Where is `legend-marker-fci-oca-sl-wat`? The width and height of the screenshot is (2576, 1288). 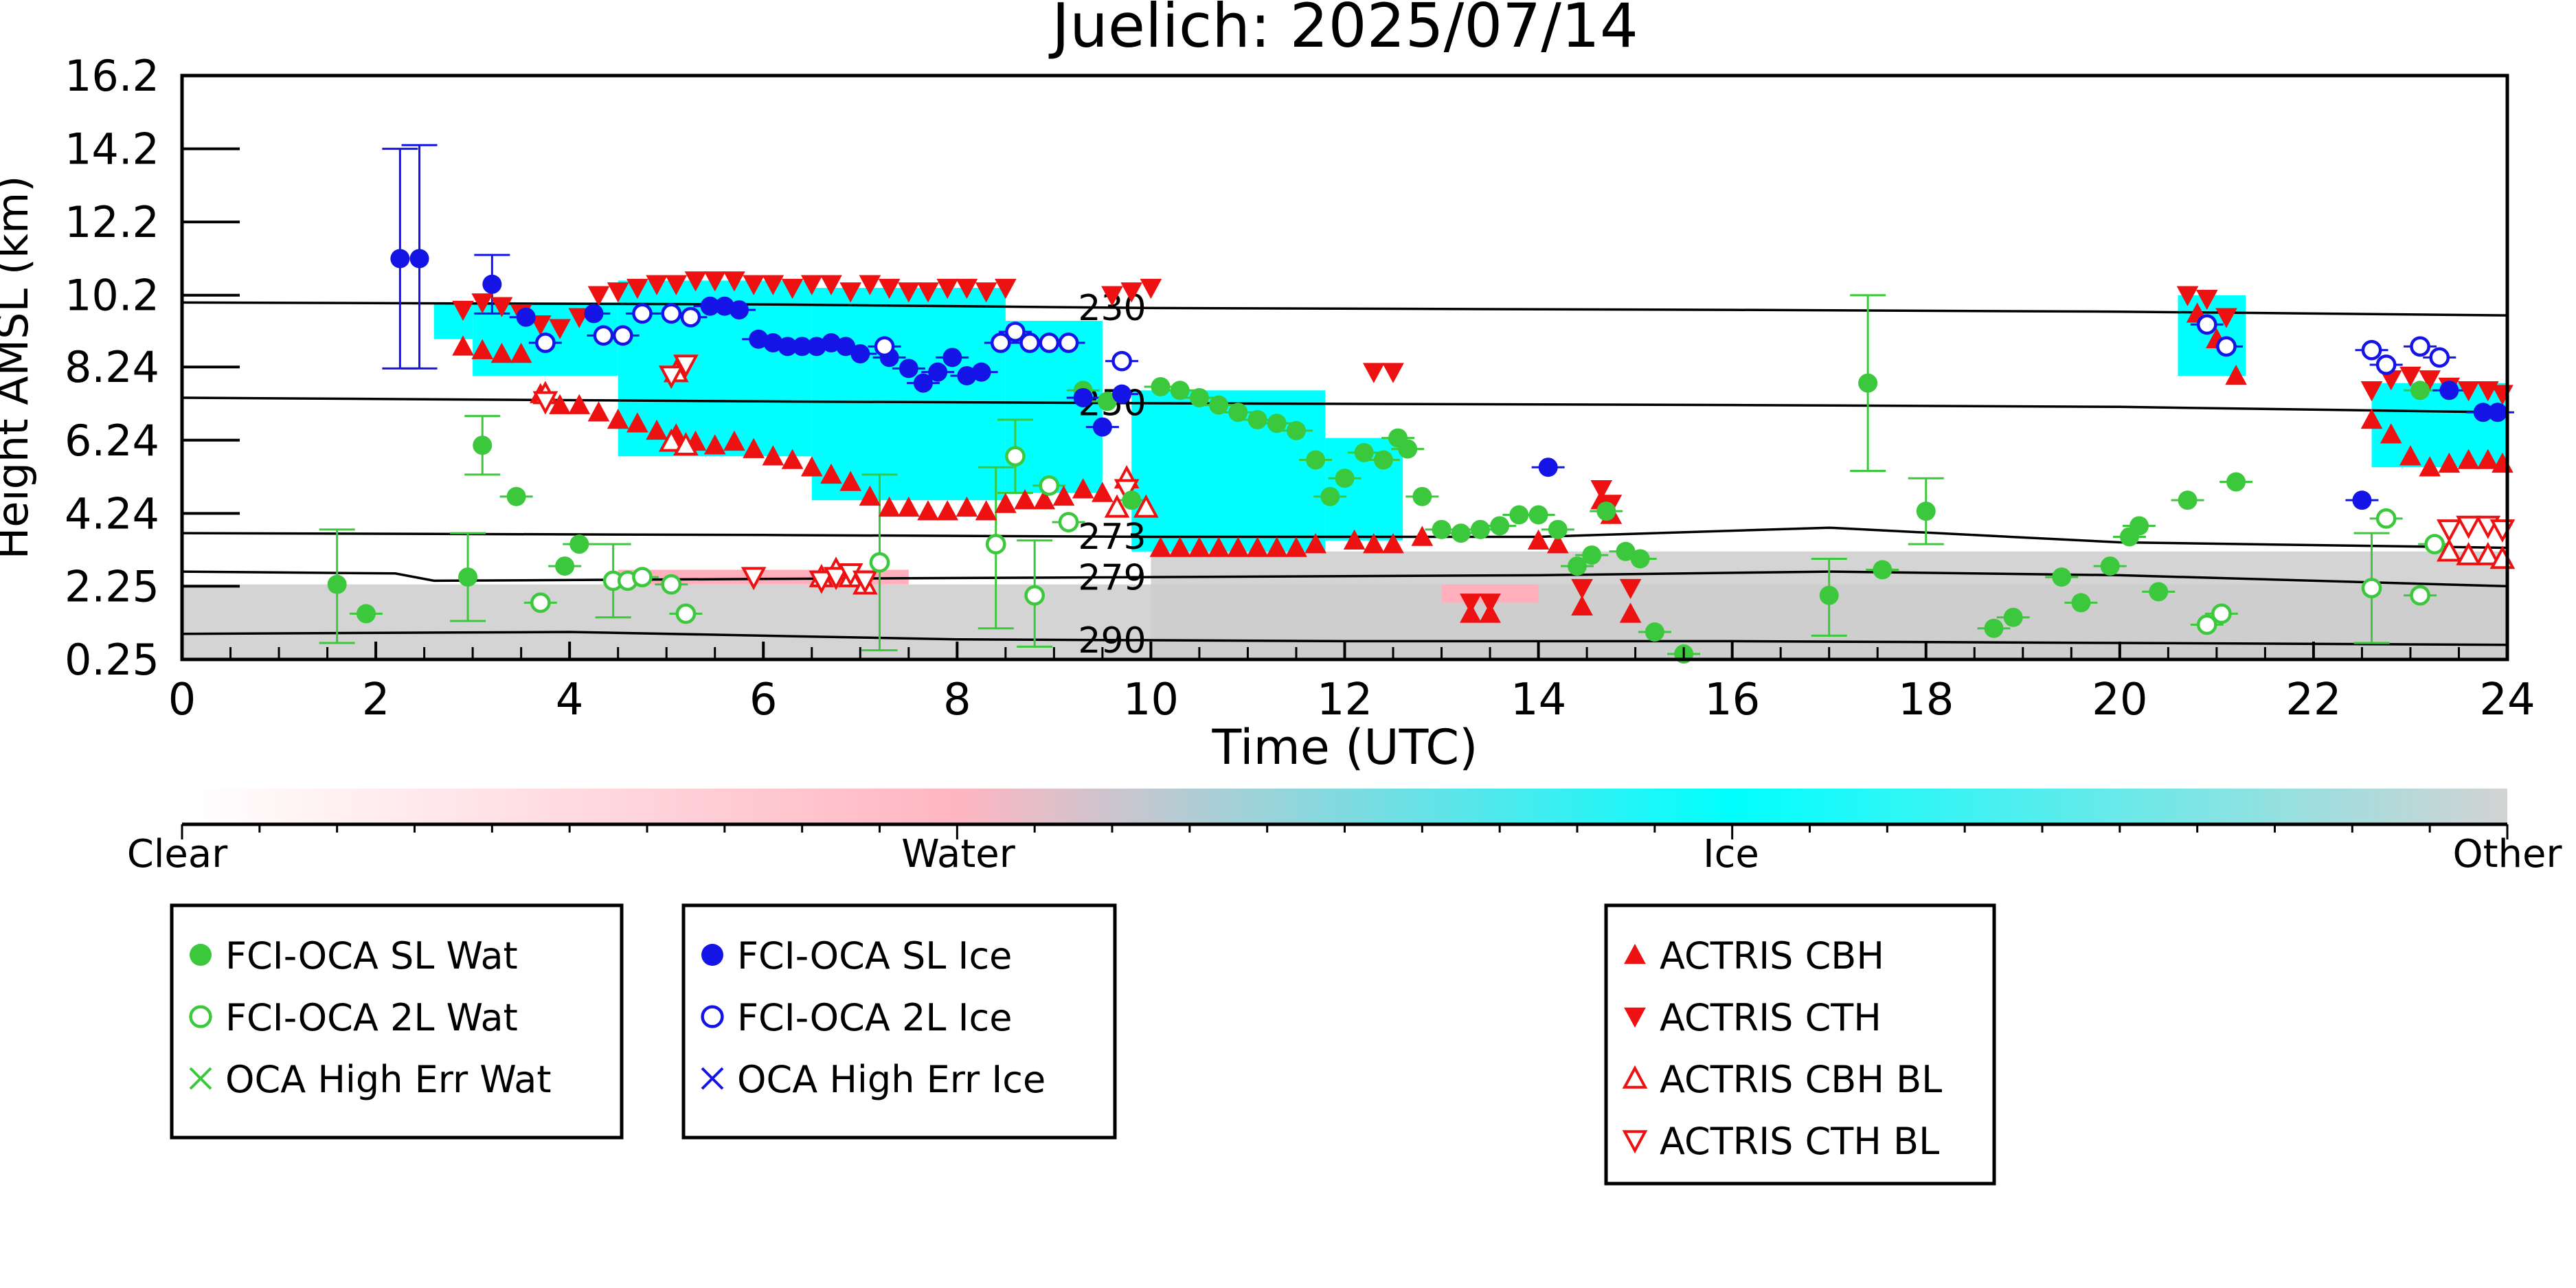 legend-marker-fci-oca-sl-wat is located at coordinates (201, 955).